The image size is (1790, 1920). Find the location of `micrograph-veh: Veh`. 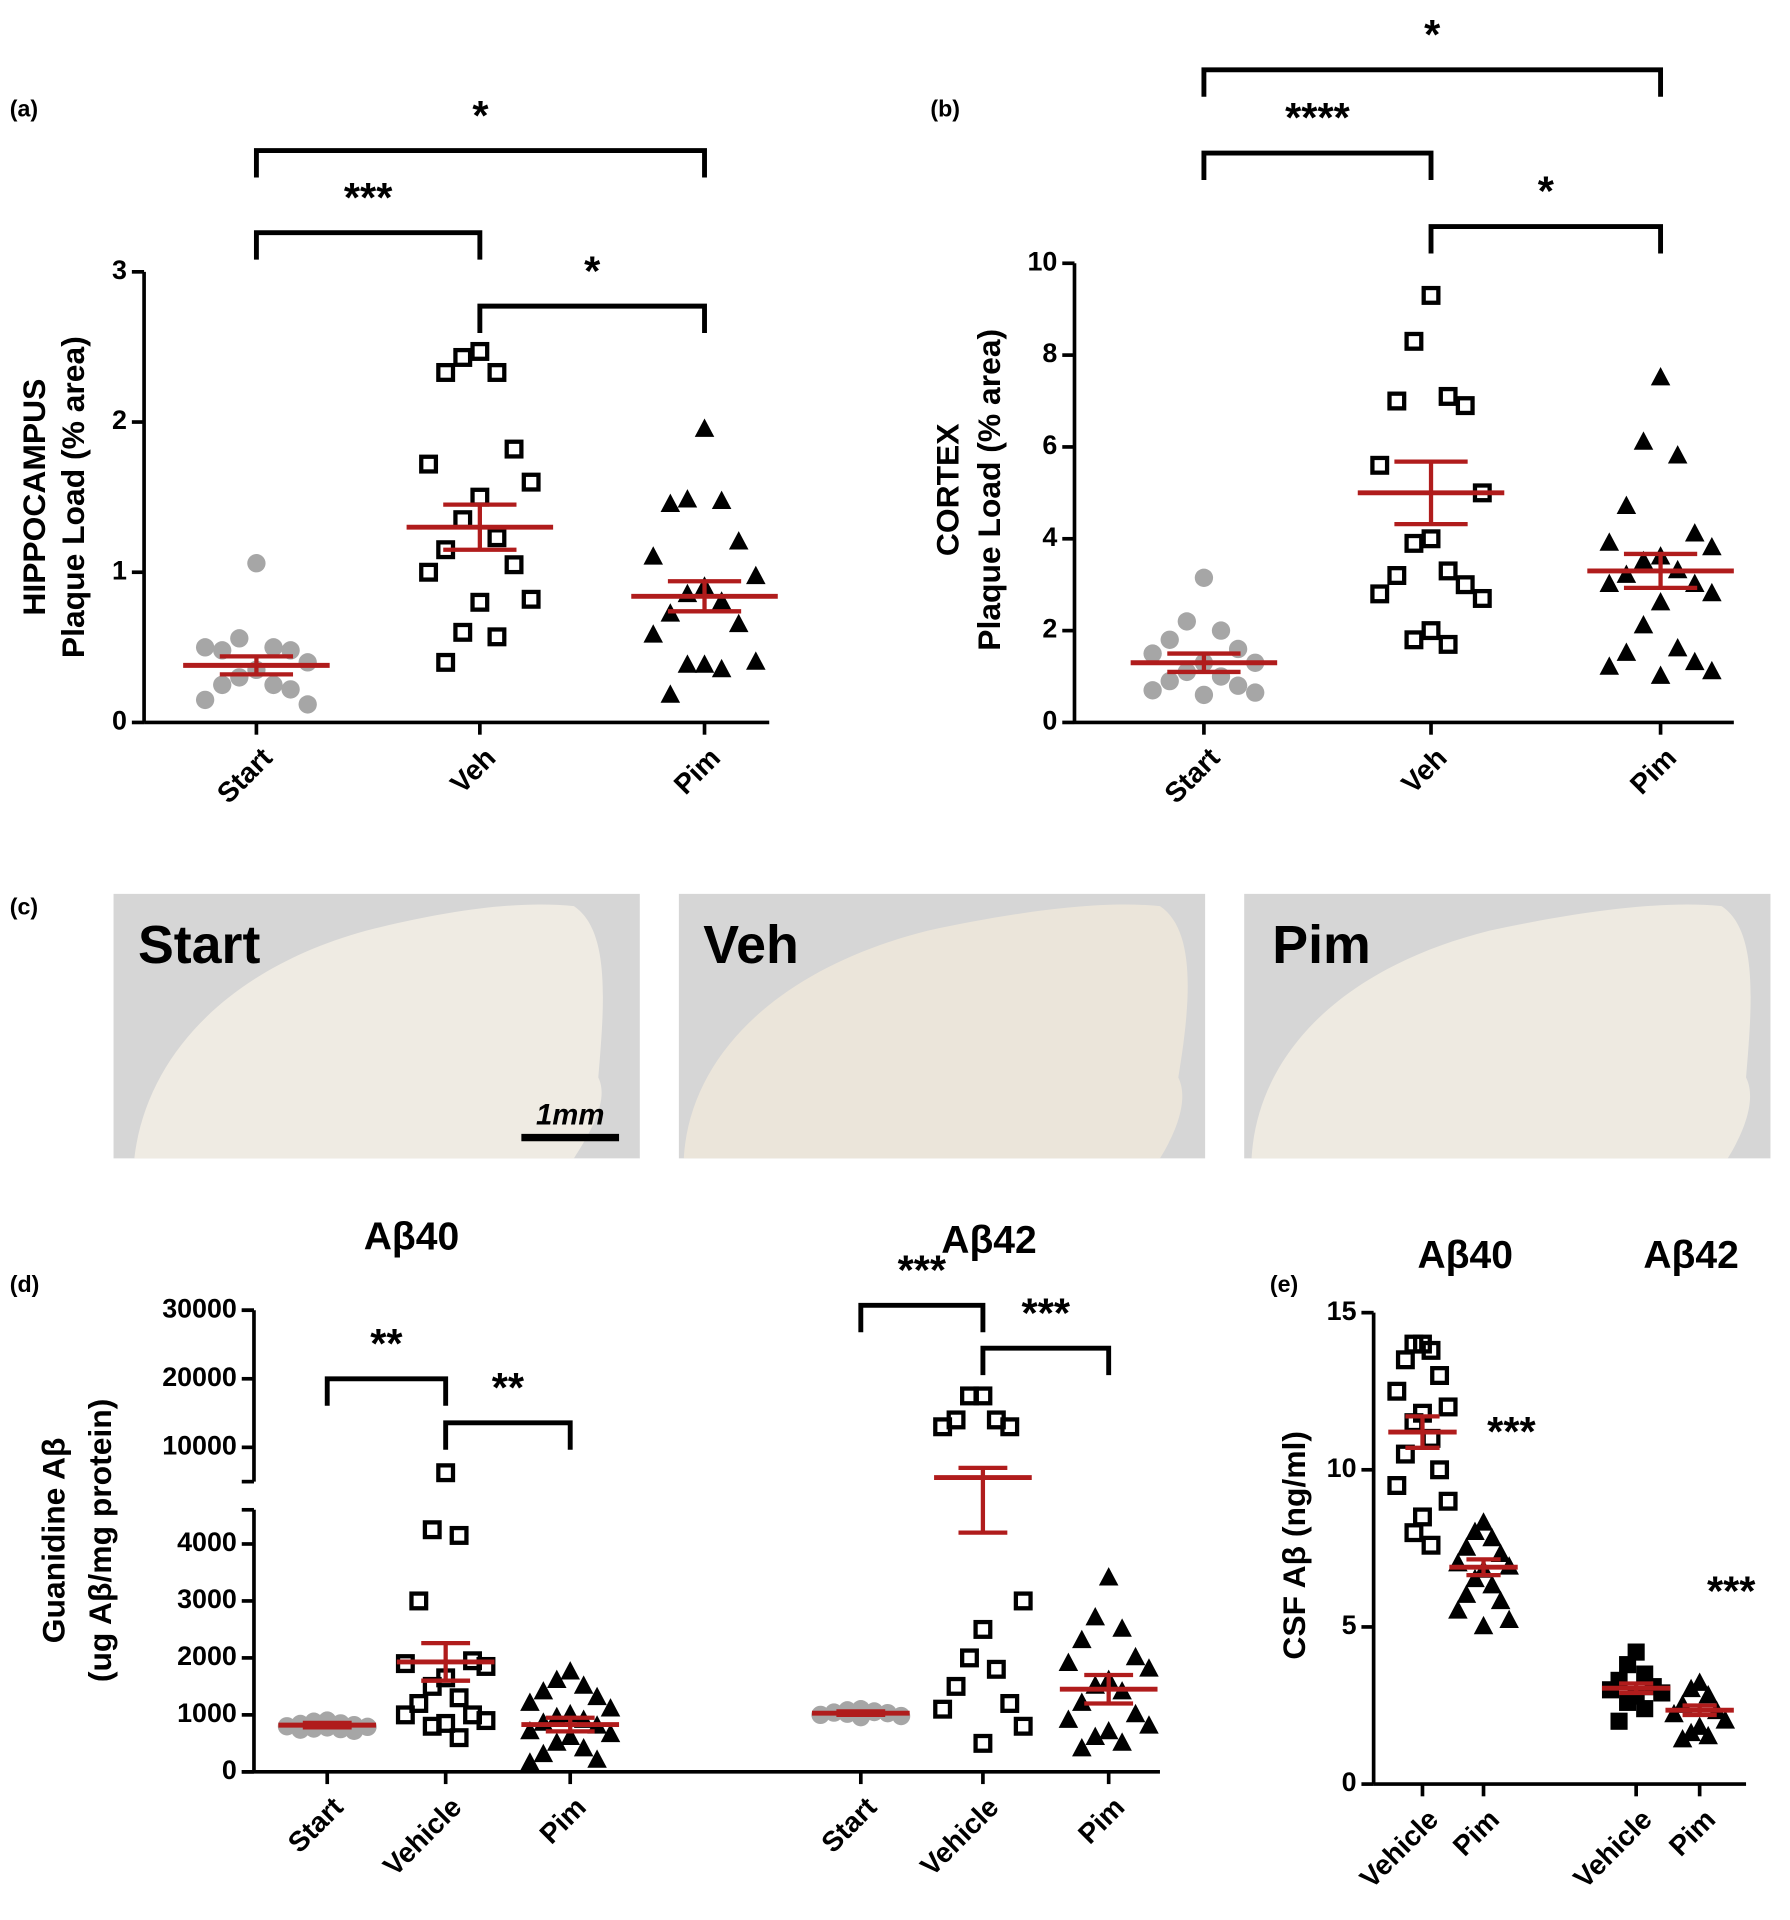

micrograph-veh: Veh is located at coordinates (942, 1026).